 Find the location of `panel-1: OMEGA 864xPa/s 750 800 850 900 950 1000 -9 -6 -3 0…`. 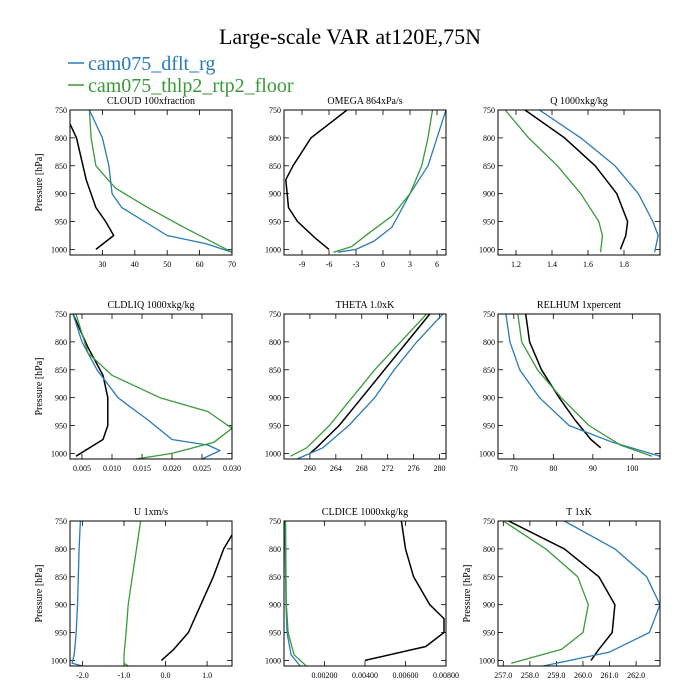

panel-1: OMEGA 864xPa/s 750 800 850 900 950 1000 -9 -6 -3 0… is located at coordinates (356, 182).